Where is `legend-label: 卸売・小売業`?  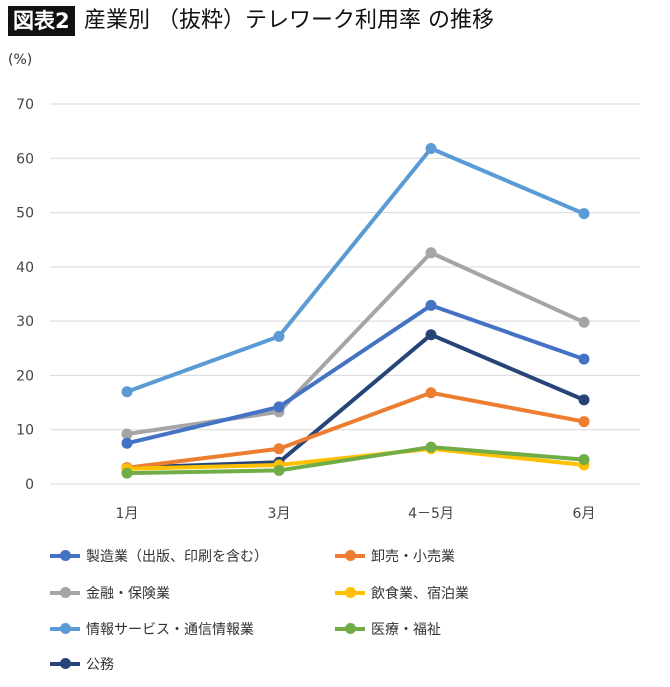 legend-label: 卸売・小売業 is located at coordinates (413, 557).